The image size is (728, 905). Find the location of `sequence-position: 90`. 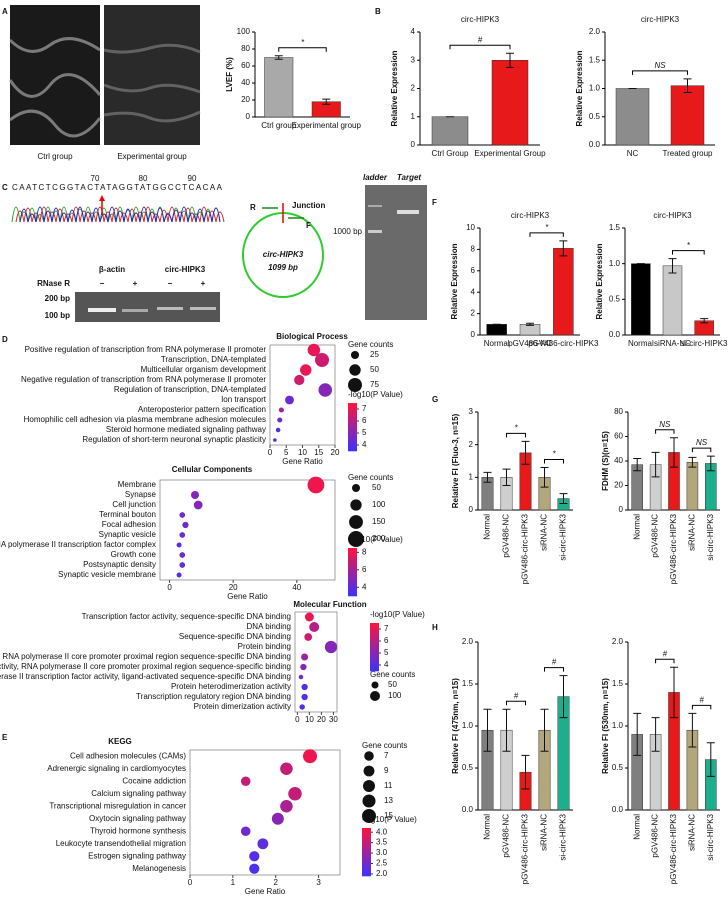

sequence-position: 90 is located at coordinates (192, 178).